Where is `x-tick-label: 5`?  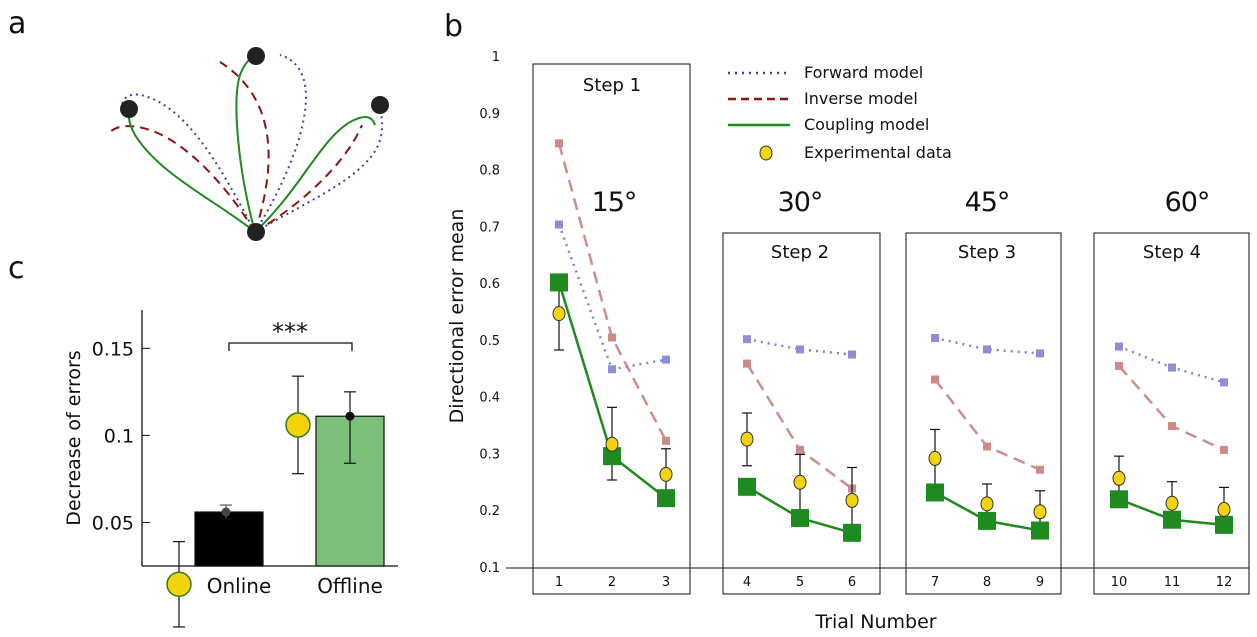
x-tick-label: 5 is located at coordinates (800, 582).